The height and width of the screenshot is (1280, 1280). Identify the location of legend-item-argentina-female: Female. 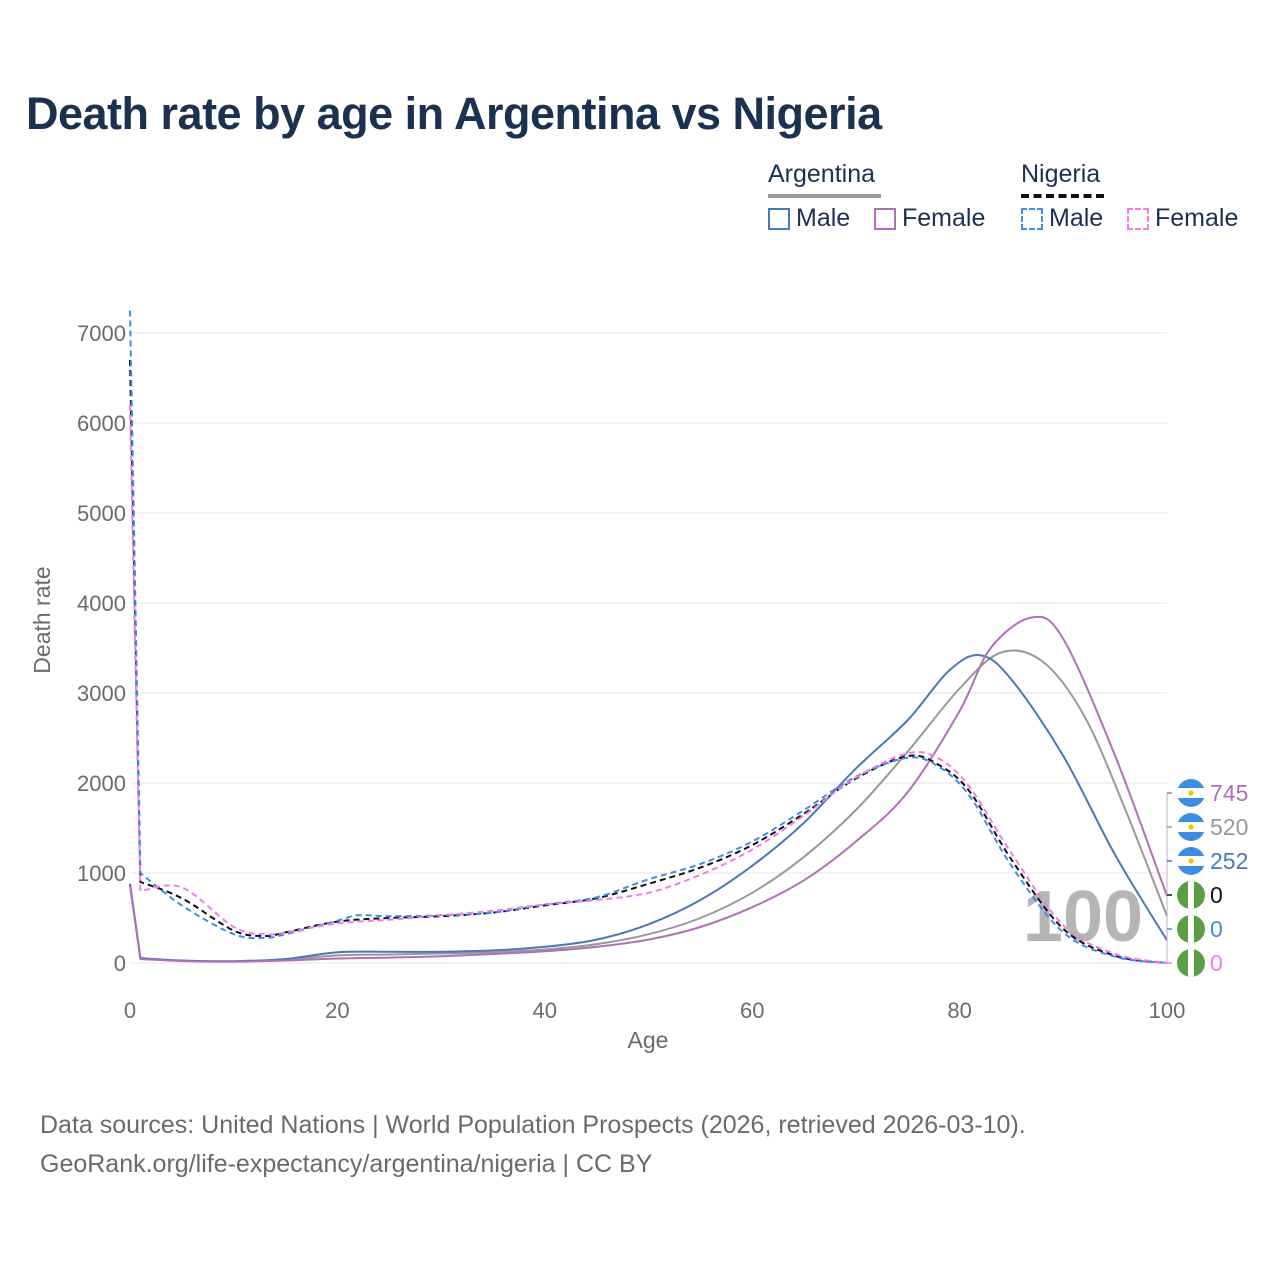
(929, 218).